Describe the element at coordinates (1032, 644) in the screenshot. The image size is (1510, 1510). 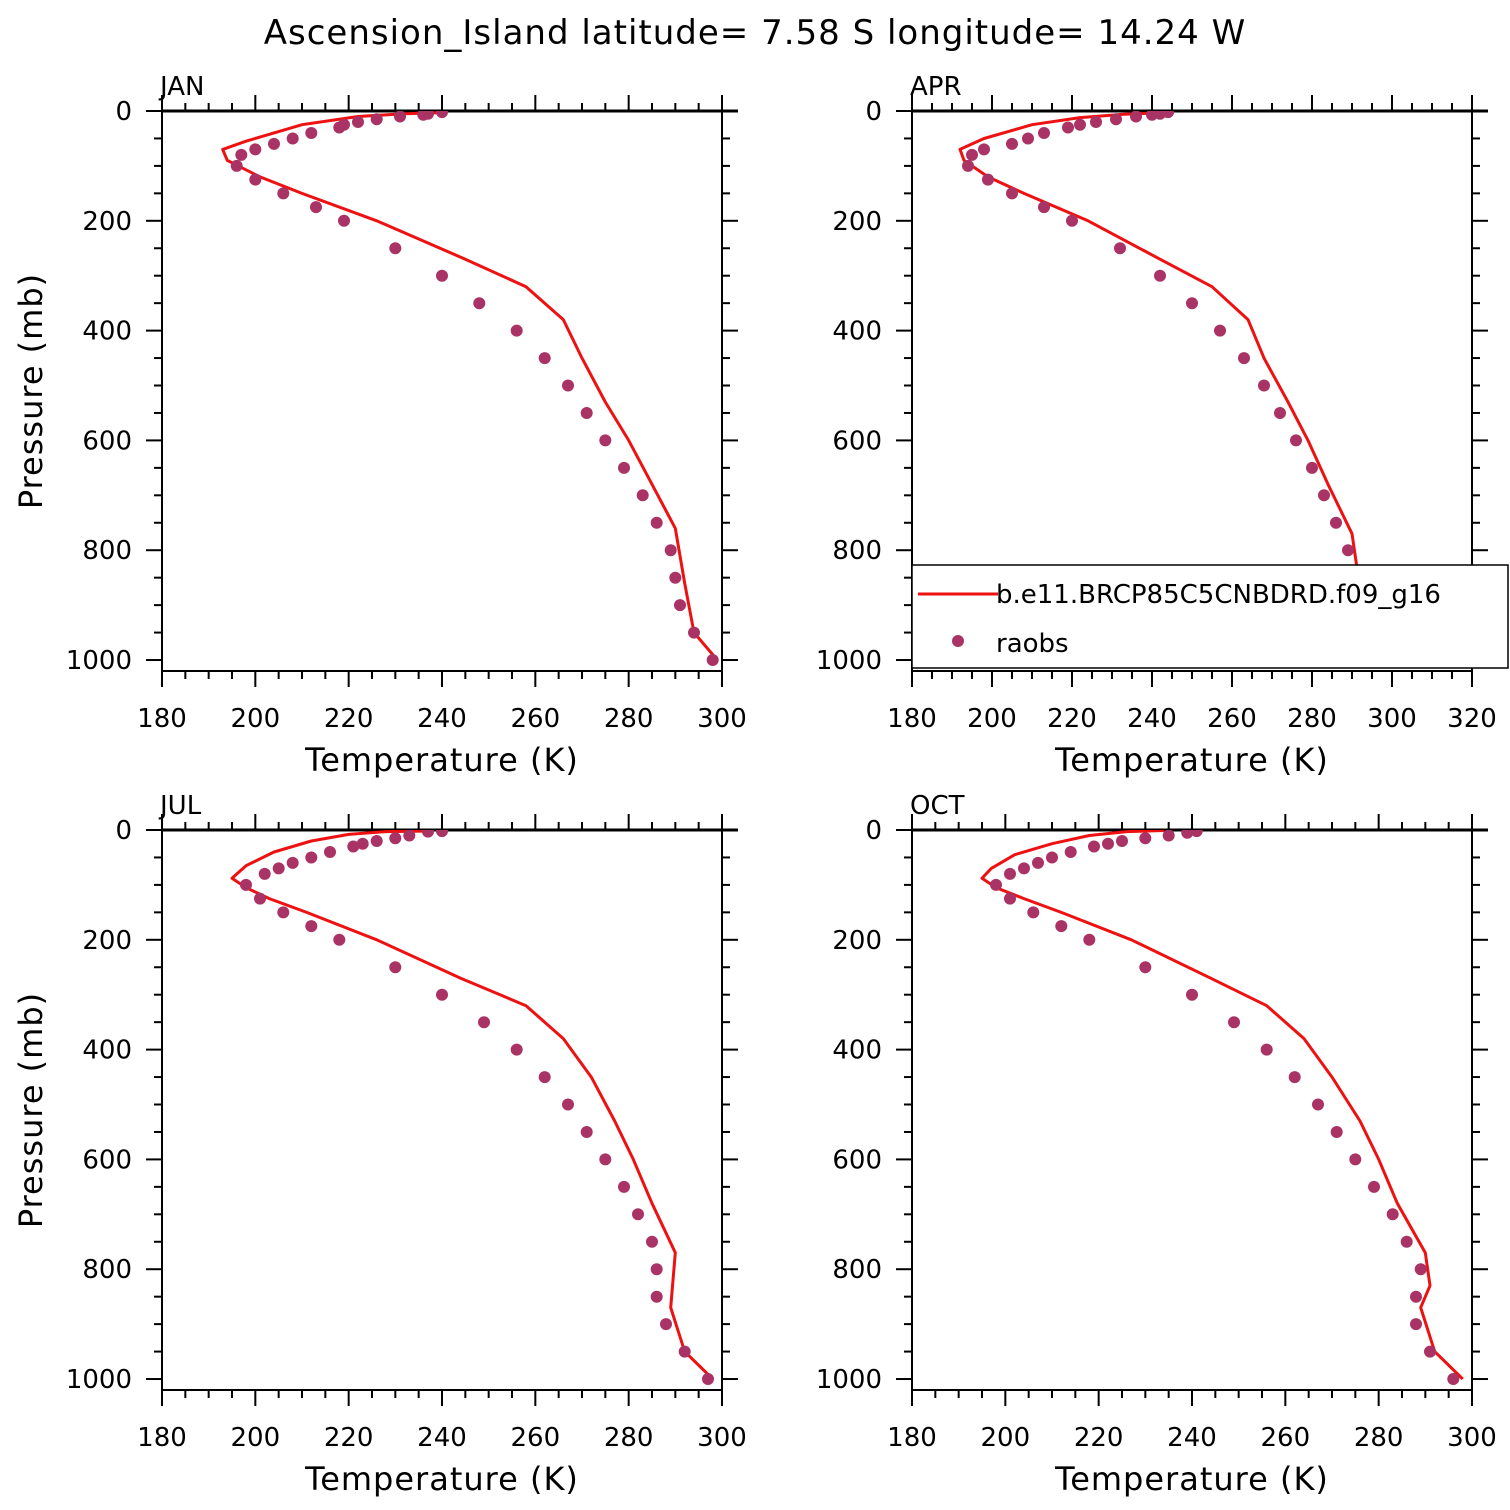
I see `legend-label: raobs` at that location.